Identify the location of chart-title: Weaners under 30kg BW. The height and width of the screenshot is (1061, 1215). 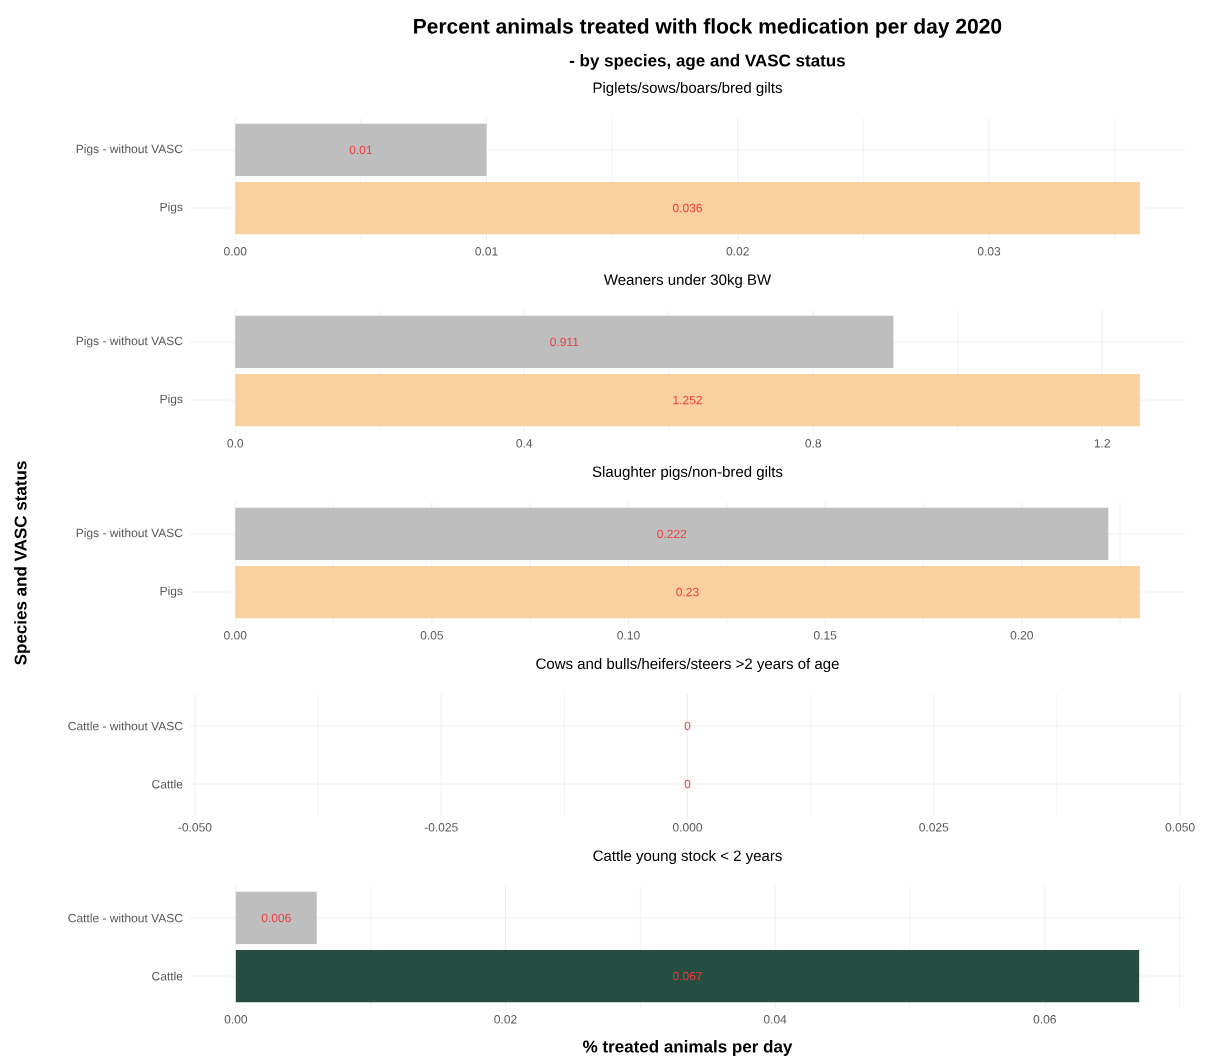
(687, 281).